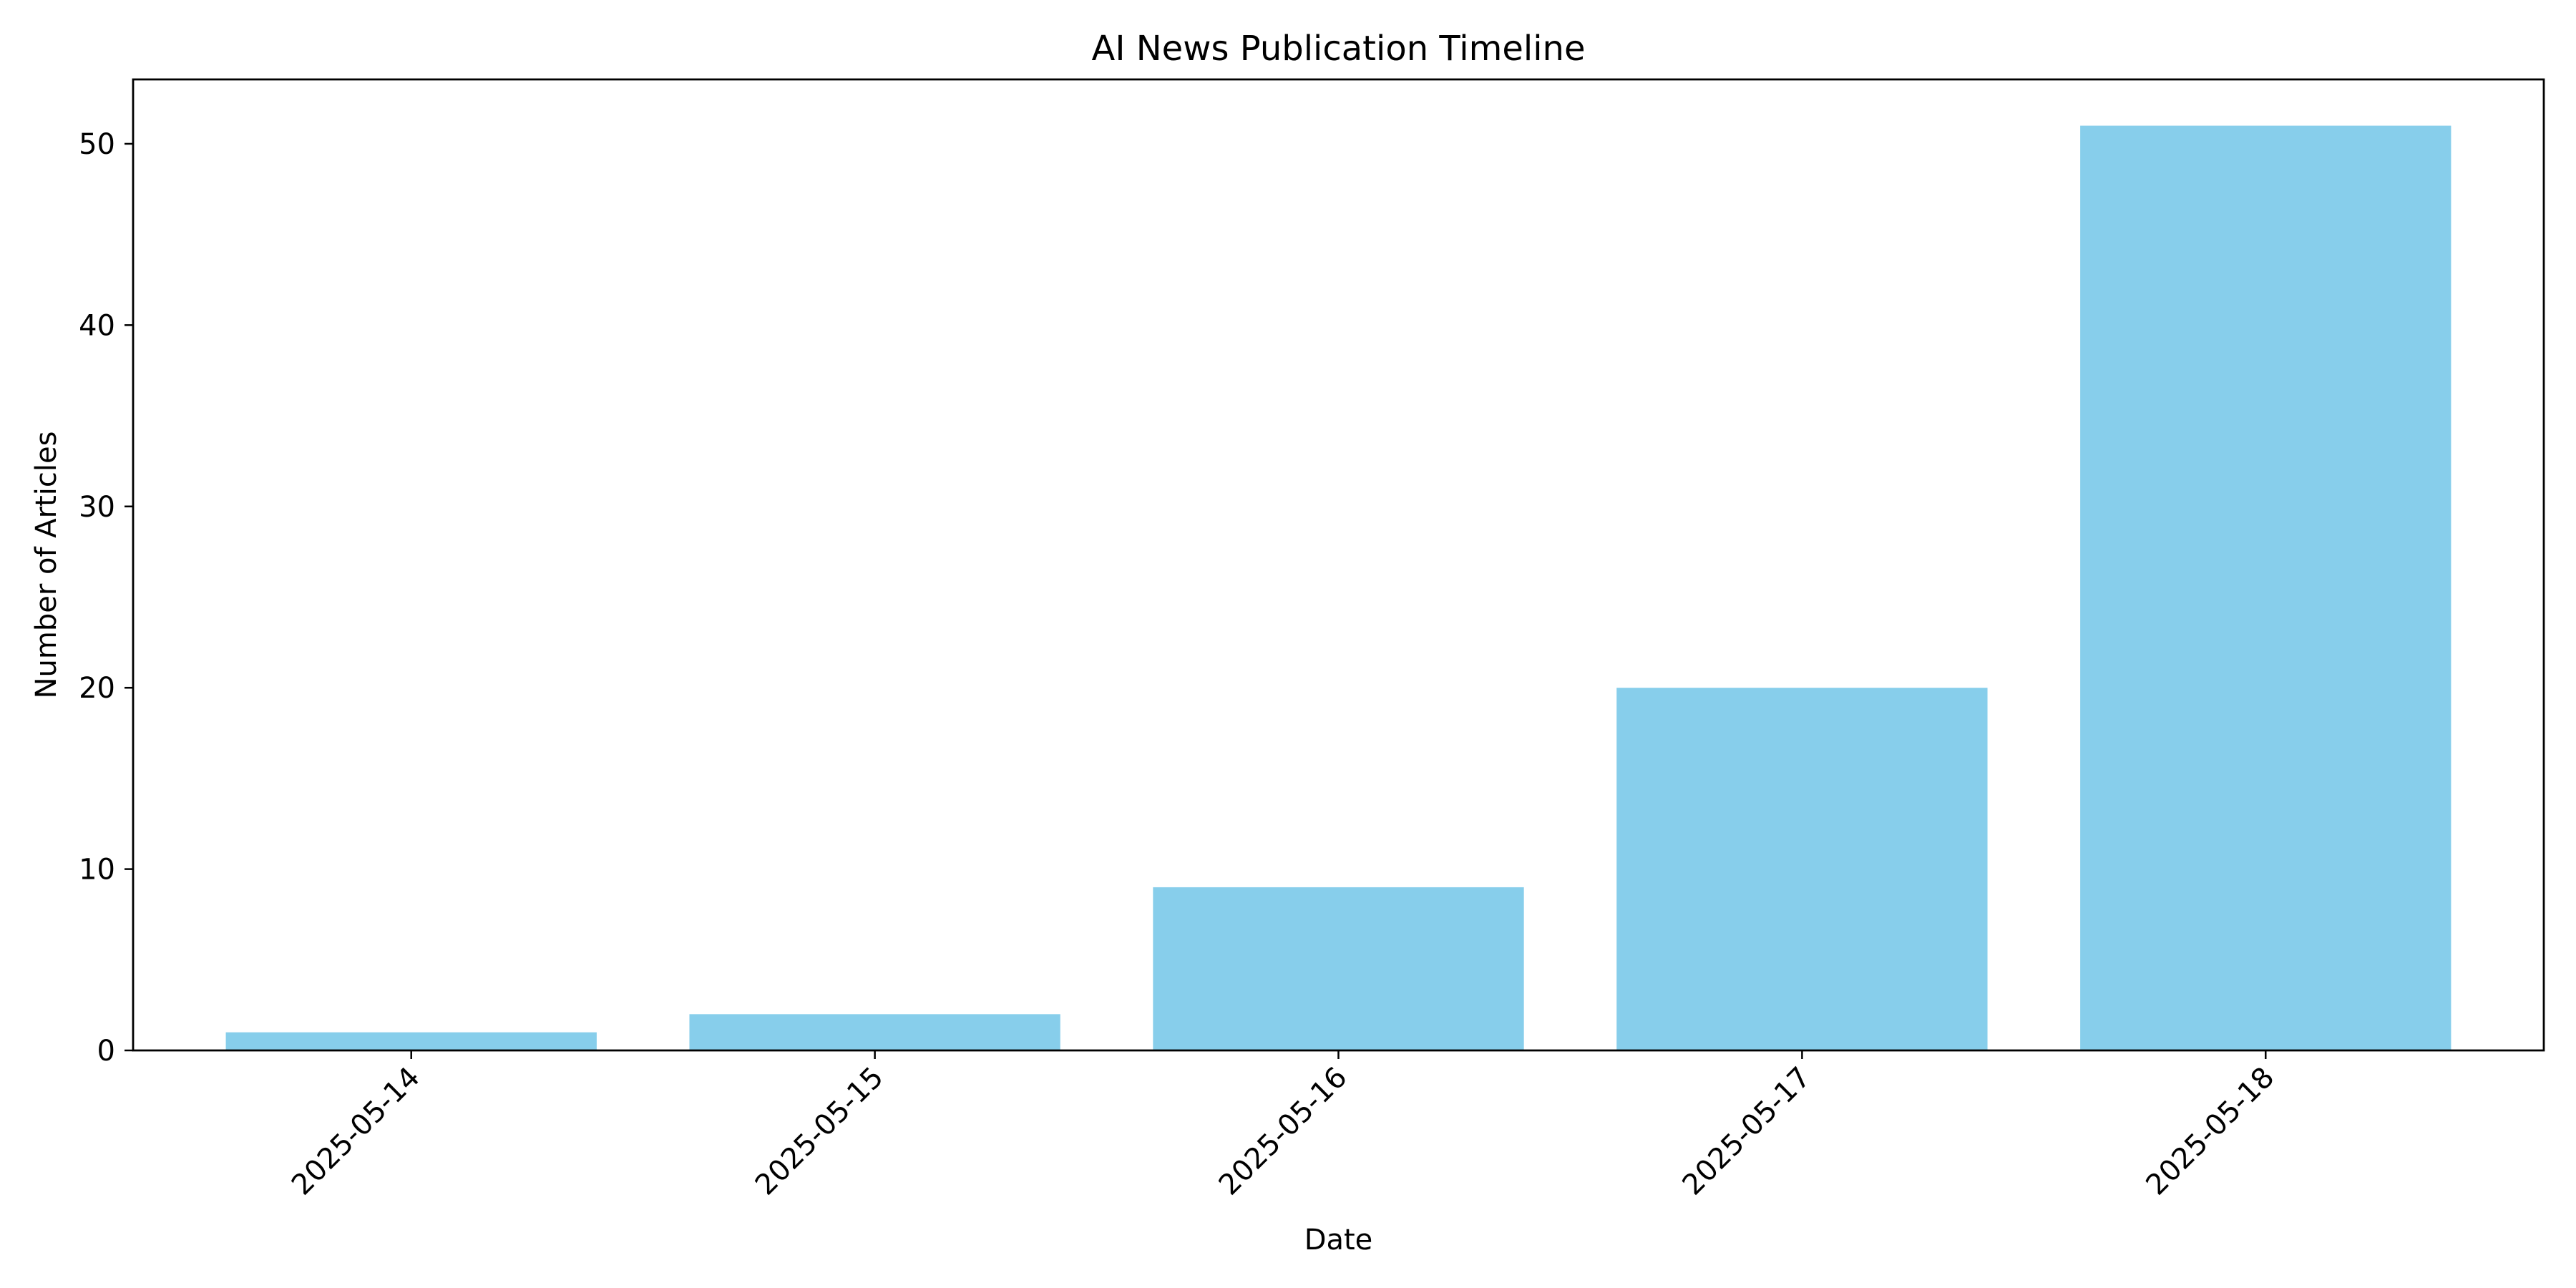 The image size is (2576, 1288). What do you see at coordinates (106, 1051) in the screenshot?
I see `y-tick-label: 0` at bounding box center [106, 1051].